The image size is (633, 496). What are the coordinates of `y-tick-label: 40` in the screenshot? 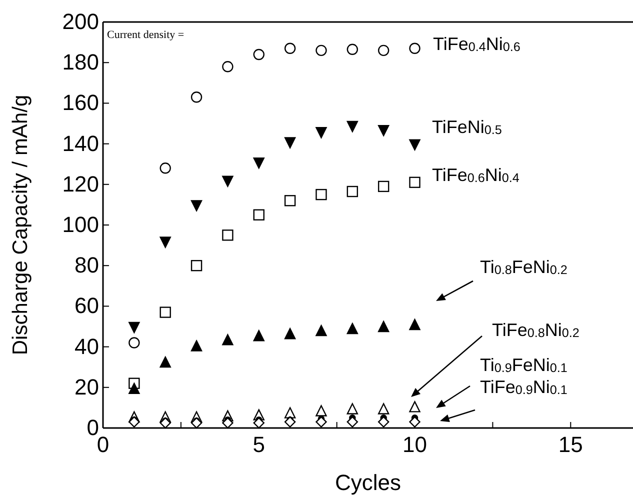 It's located at (86, 346).